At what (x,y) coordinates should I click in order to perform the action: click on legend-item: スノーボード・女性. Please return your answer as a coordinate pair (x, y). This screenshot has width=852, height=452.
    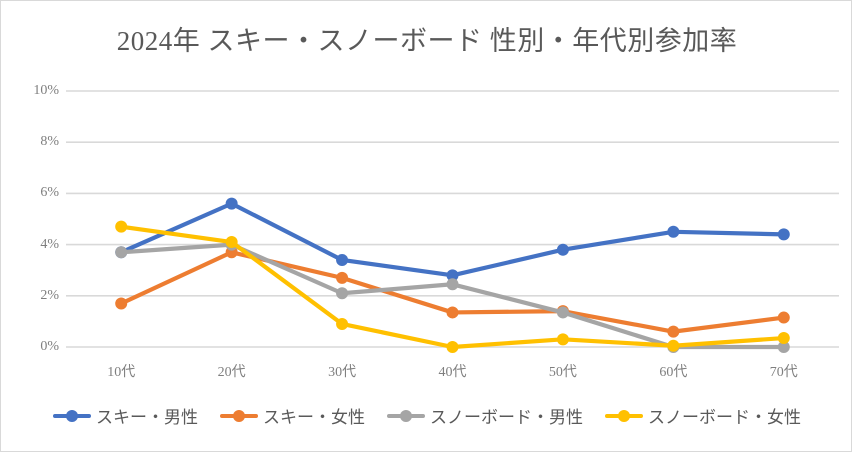
    Looking at the image, I should click on (703, 415).